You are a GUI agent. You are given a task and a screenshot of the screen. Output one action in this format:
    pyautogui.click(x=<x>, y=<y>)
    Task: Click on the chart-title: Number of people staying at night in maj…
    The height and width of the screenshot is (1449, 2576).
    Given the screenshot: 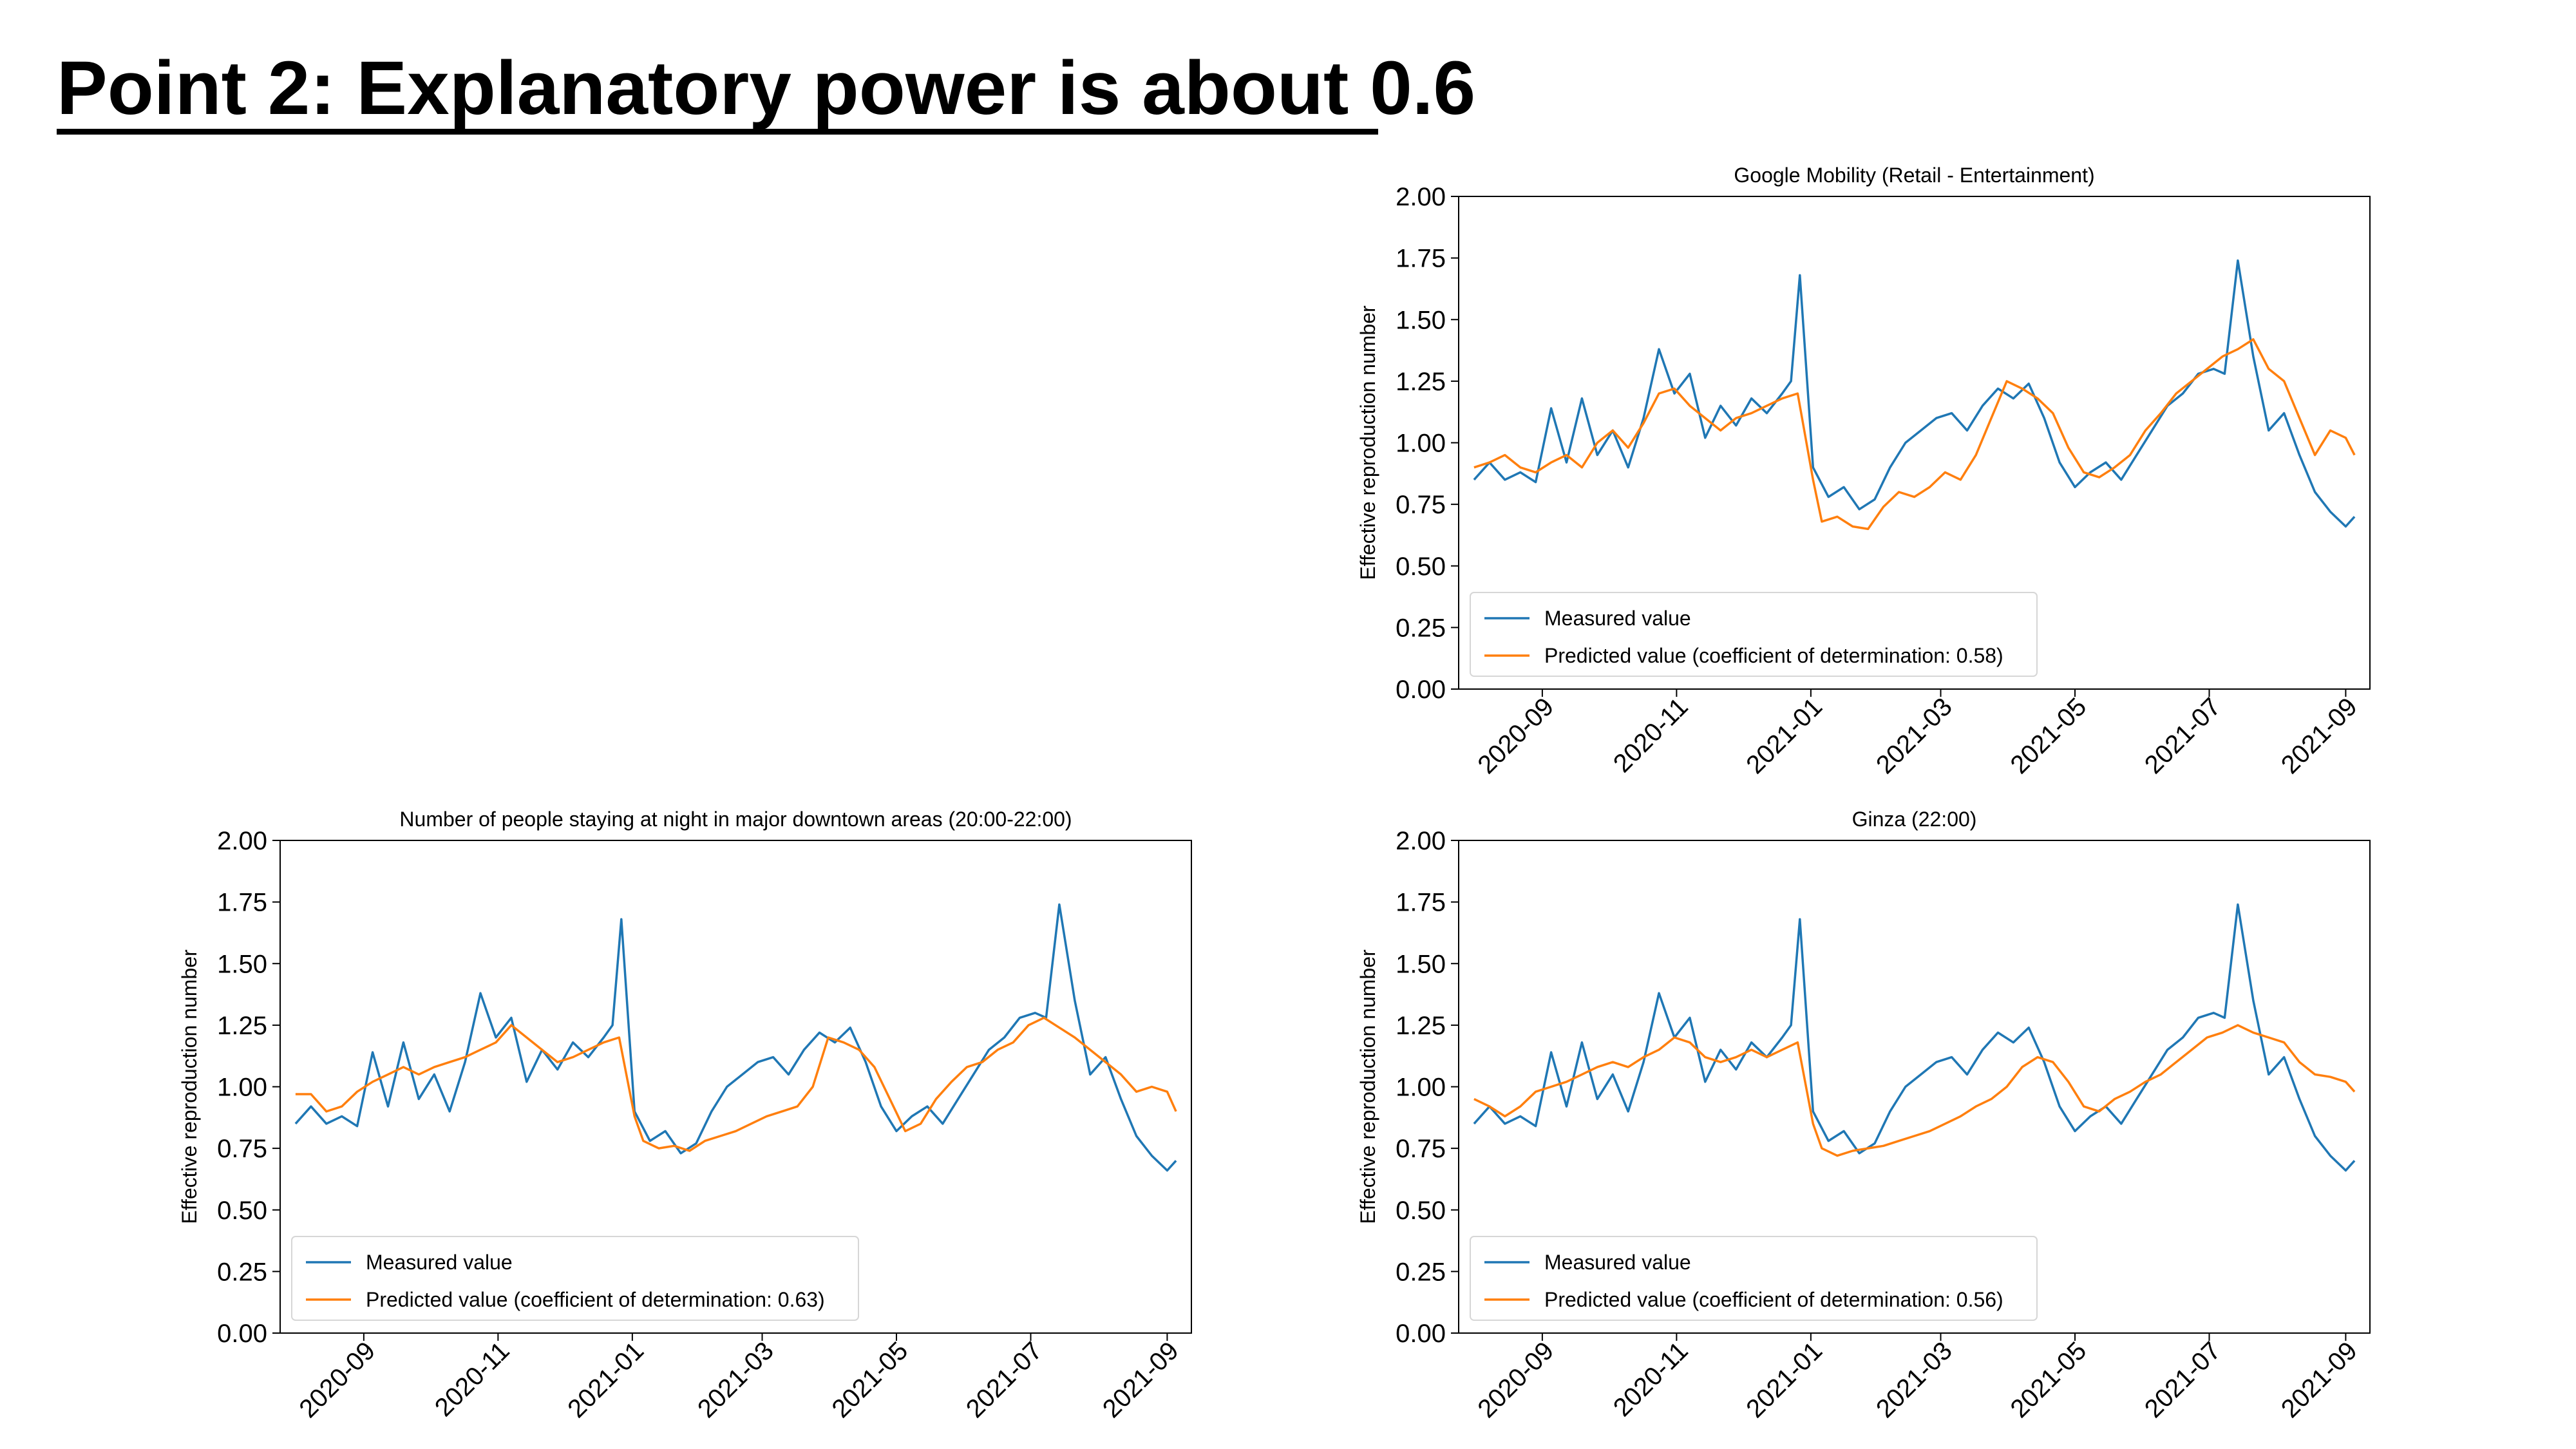 What is the action you would take?
    pyautogui.click(x=735, y=819)
    